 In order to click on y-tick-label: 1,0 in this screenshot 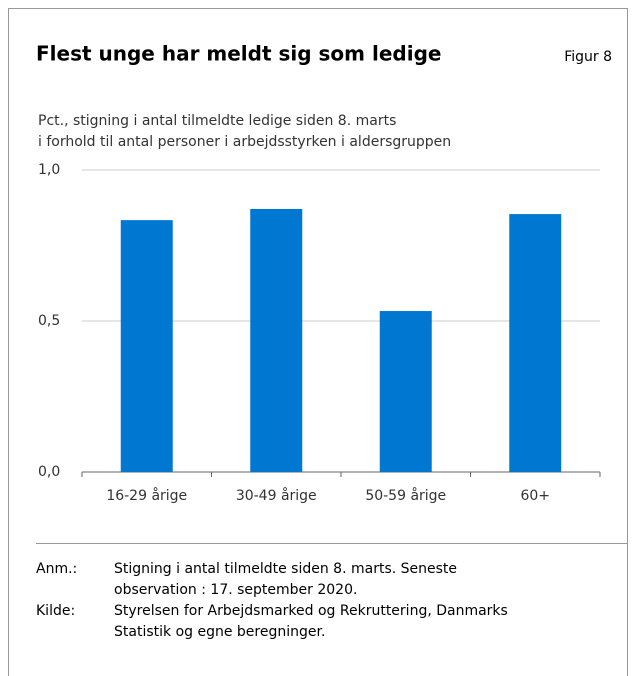, I will do `click(49, 170)`.